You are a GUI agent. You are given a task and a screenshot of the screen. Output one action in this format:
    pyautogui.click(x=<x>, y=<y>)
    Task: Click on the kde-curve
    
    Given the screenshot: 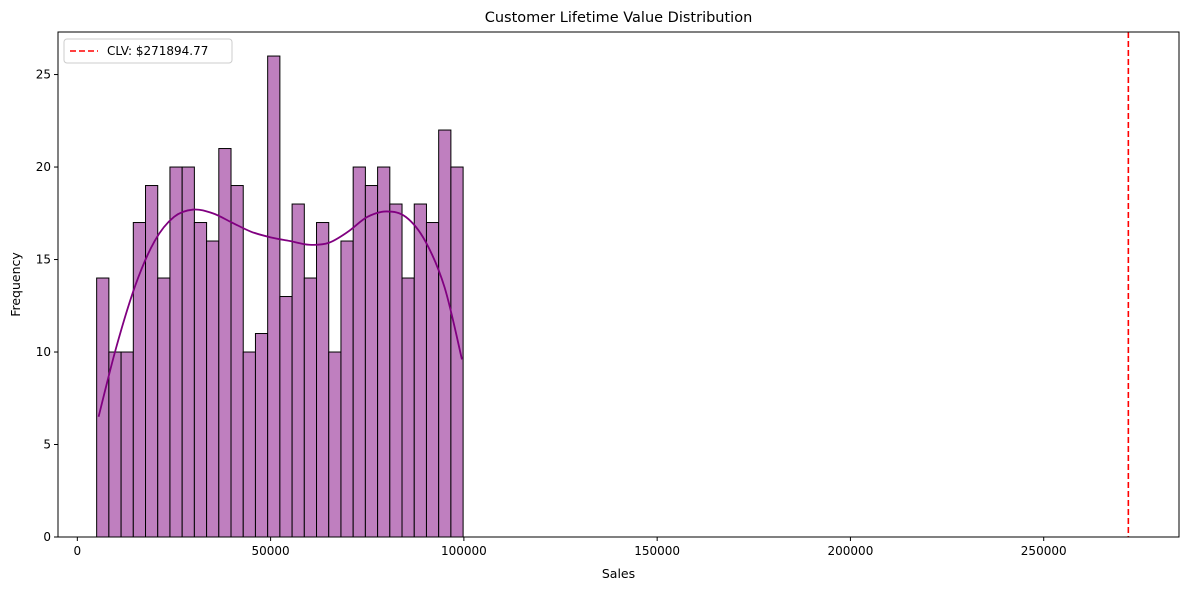 What is the action you would take?
    pyautogui.click(x=280, y=312)
    